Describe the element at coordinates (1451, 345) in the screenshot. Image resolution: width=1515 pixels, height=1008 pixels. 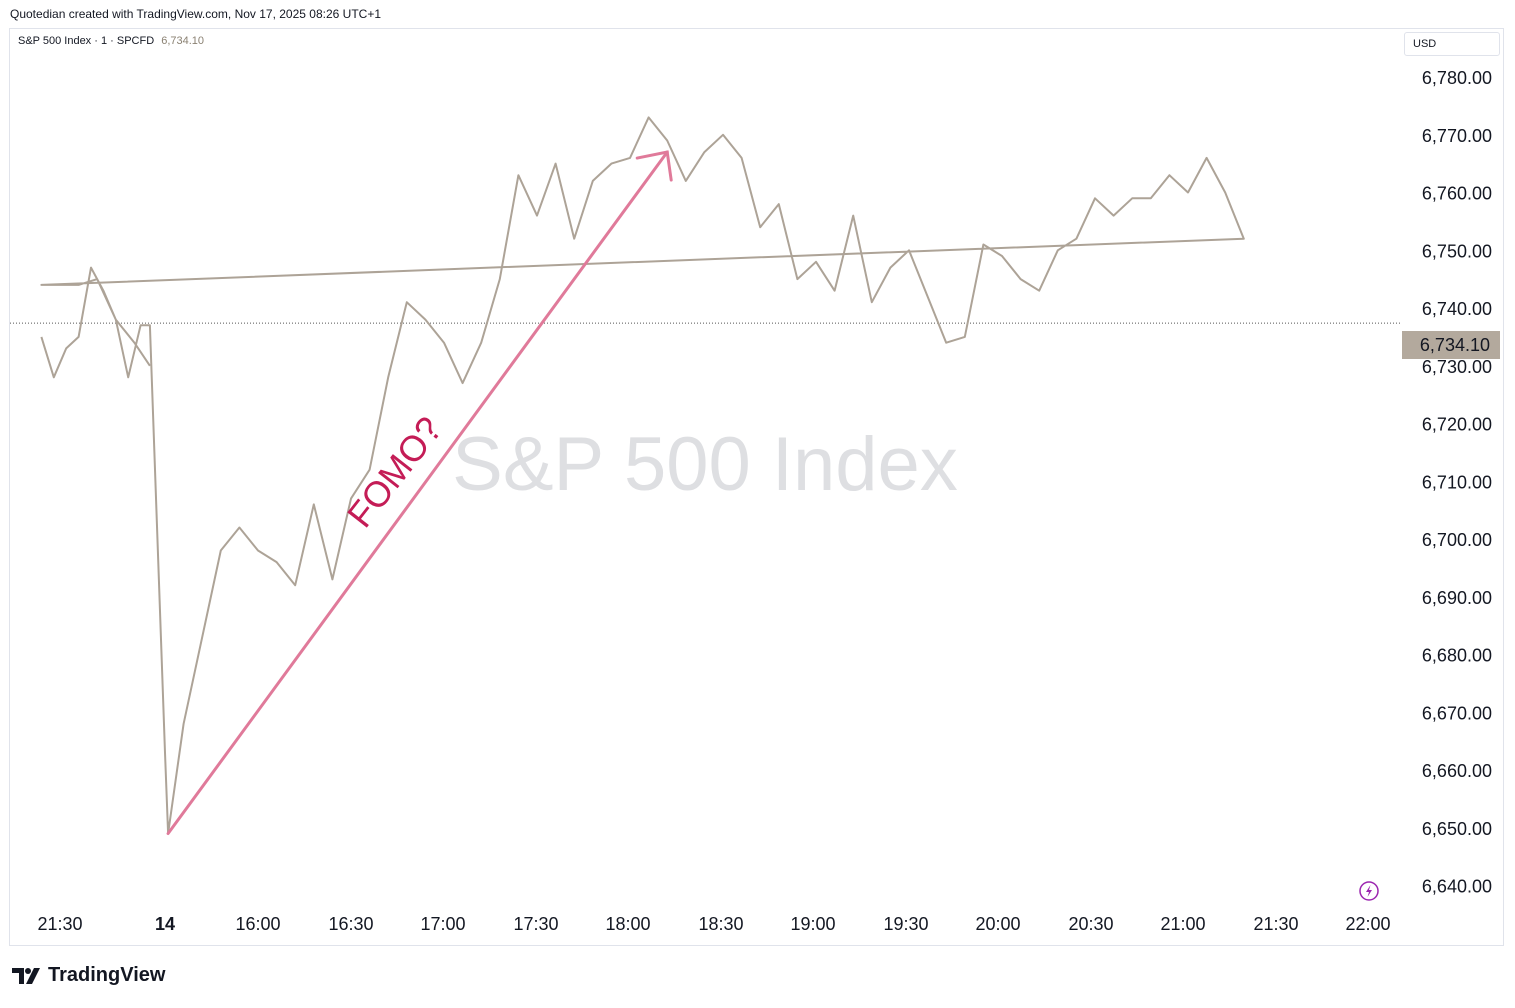
I see `last-price-label: 6,734.10` at that location.